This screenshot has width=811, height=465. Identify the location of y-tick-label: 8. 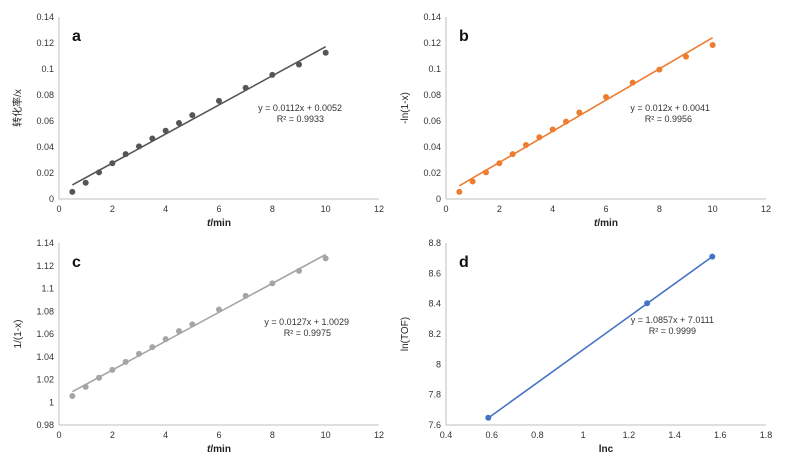
(438, 364).